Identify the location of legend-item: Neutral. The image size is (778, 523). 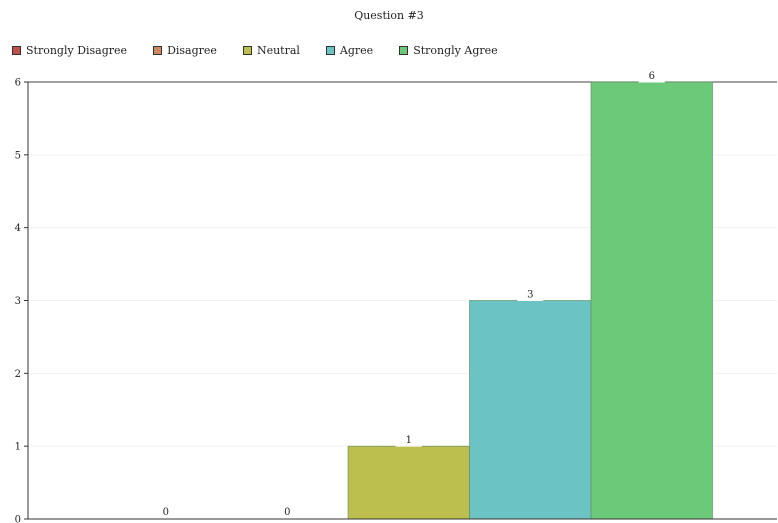
(271, 50).